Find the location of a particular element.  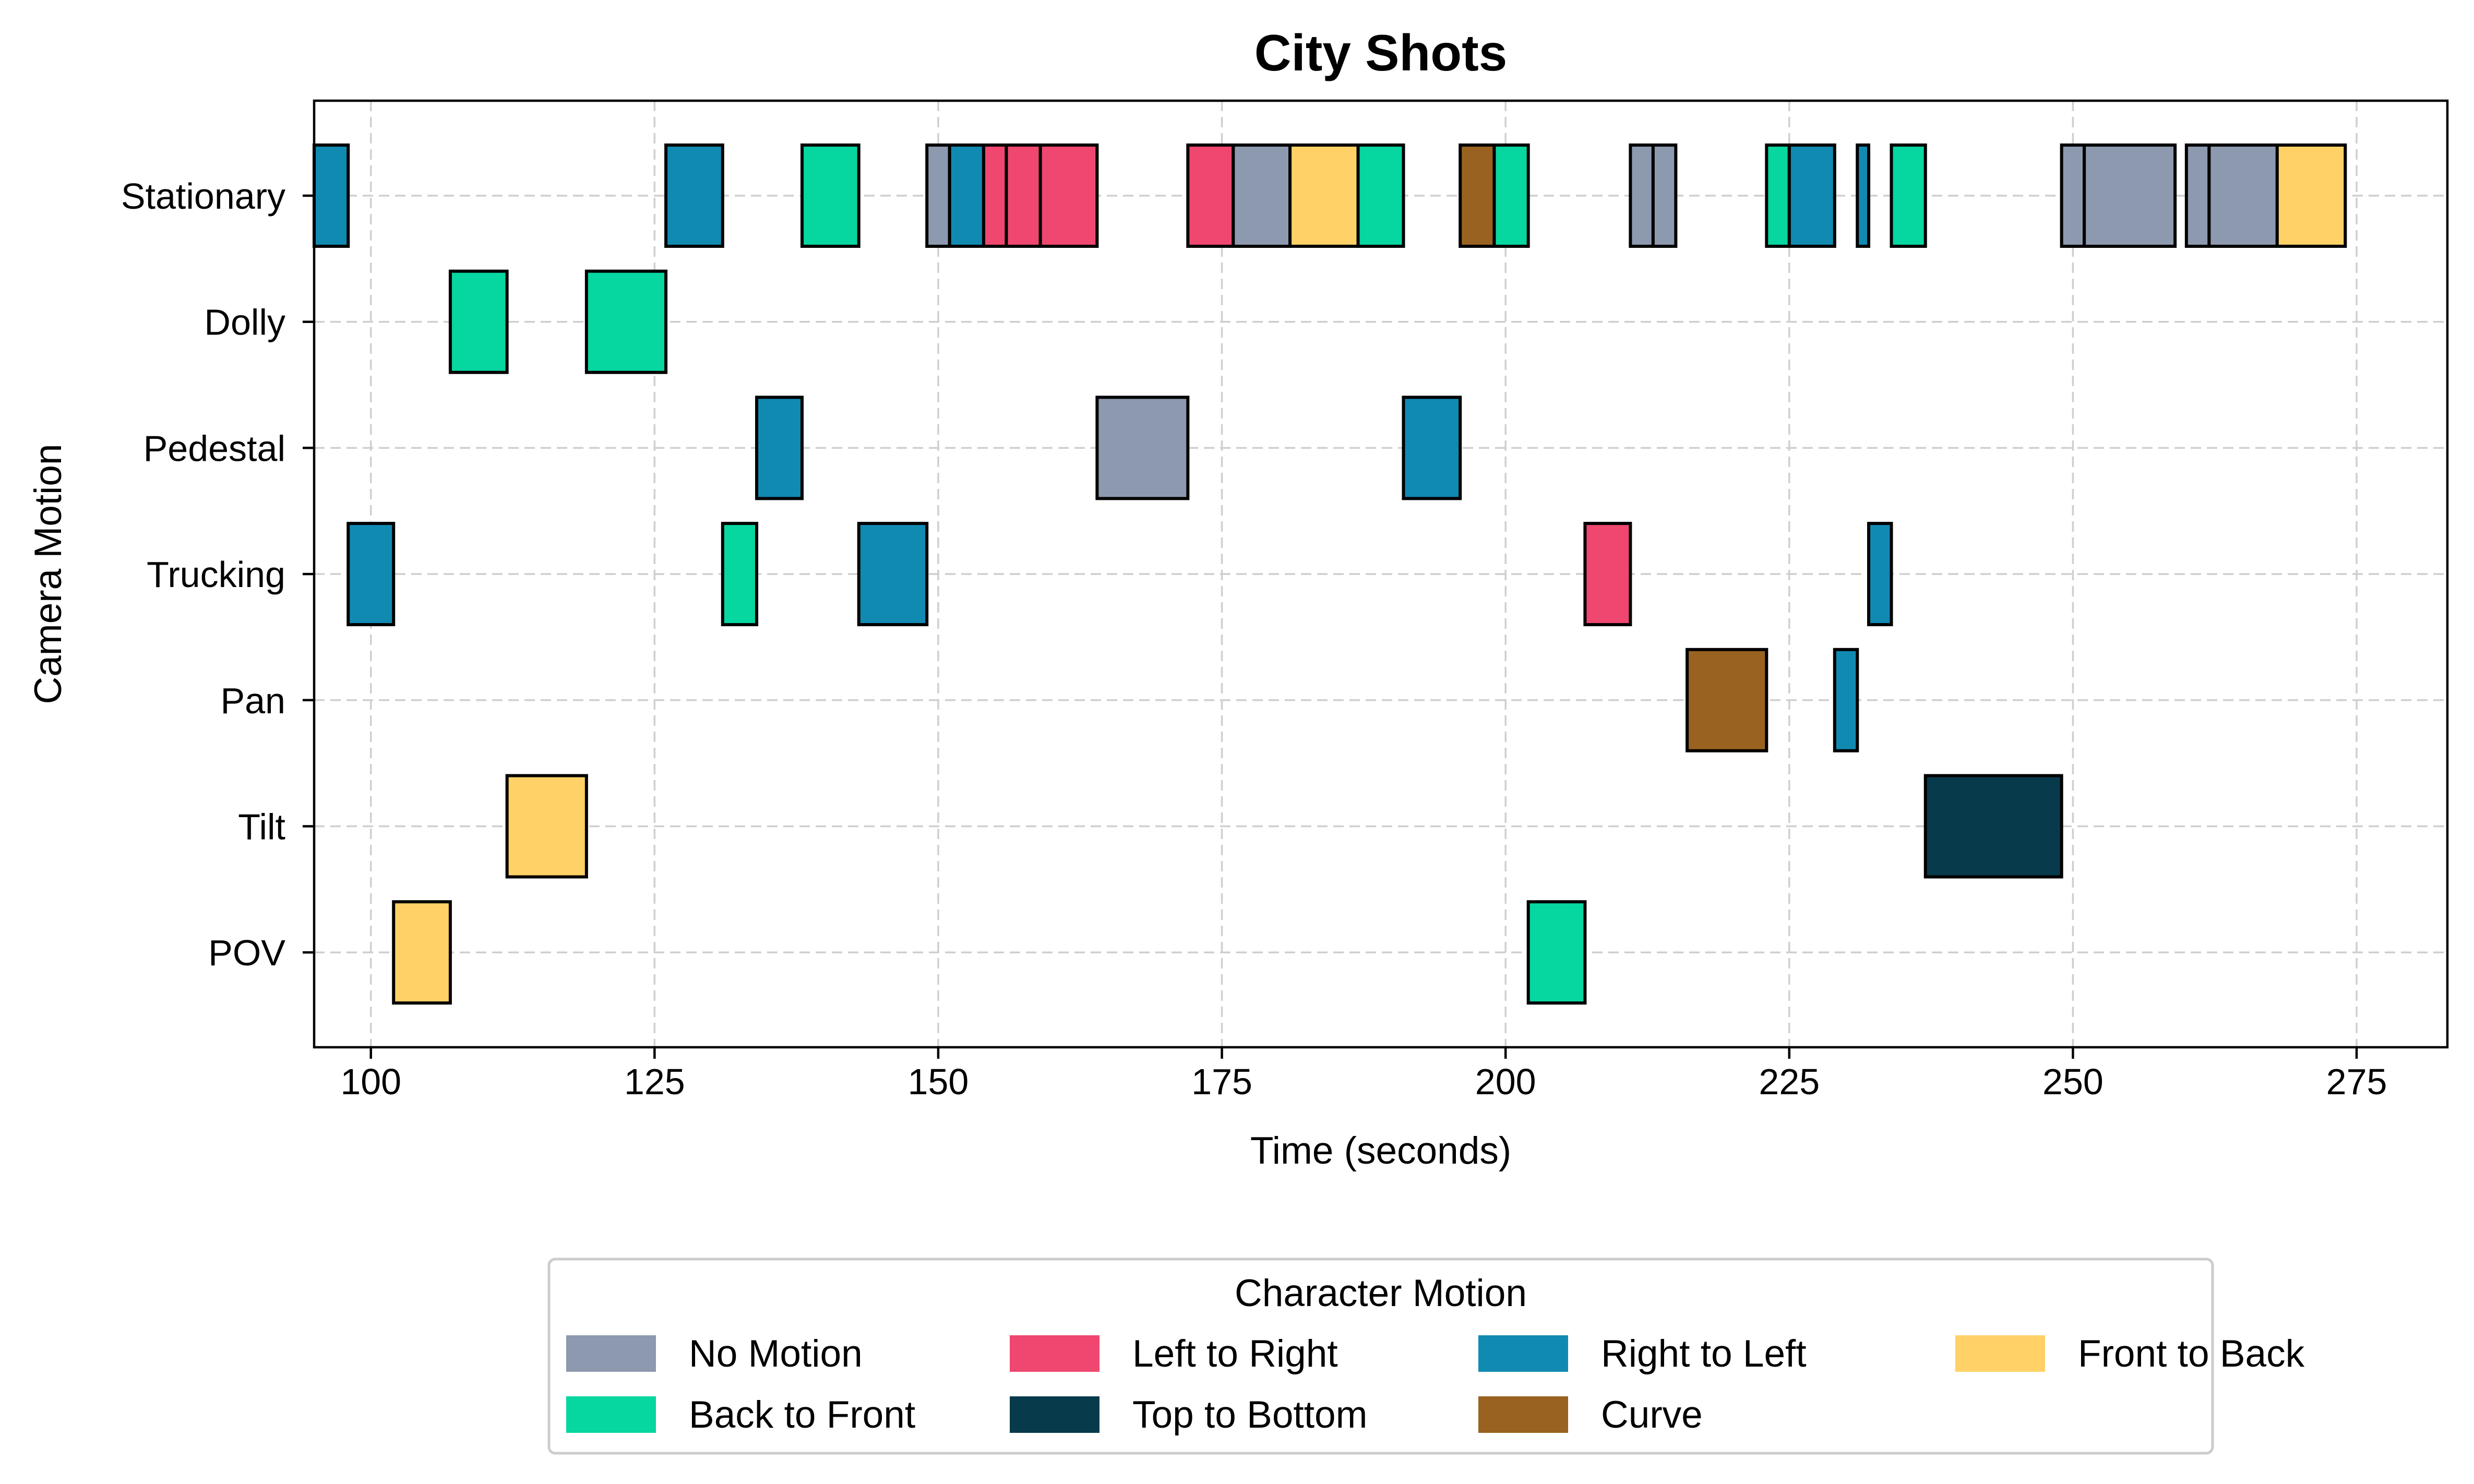

chart-title: City Shots is located at coordinates (1381, 52).